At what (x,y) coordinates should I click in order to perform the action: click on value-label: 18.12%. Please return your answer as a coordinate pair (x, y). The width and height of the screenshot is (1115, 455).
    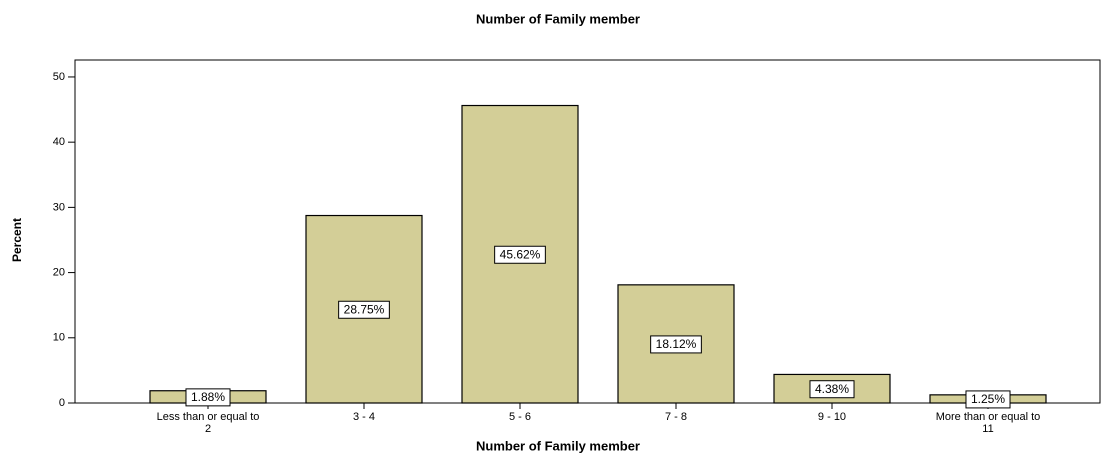
    Looking at the image, I should click on (676, 344).